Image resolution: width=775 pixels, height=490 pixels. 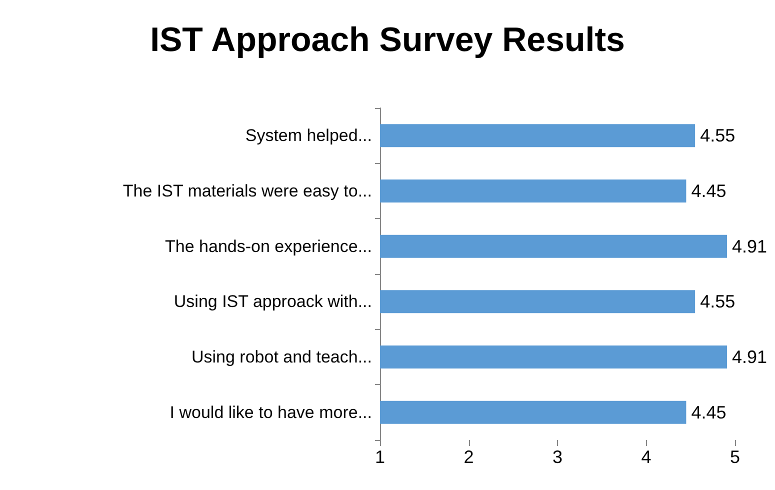 I want to click on x-tick-label: 4, so click(x=646, y=457).